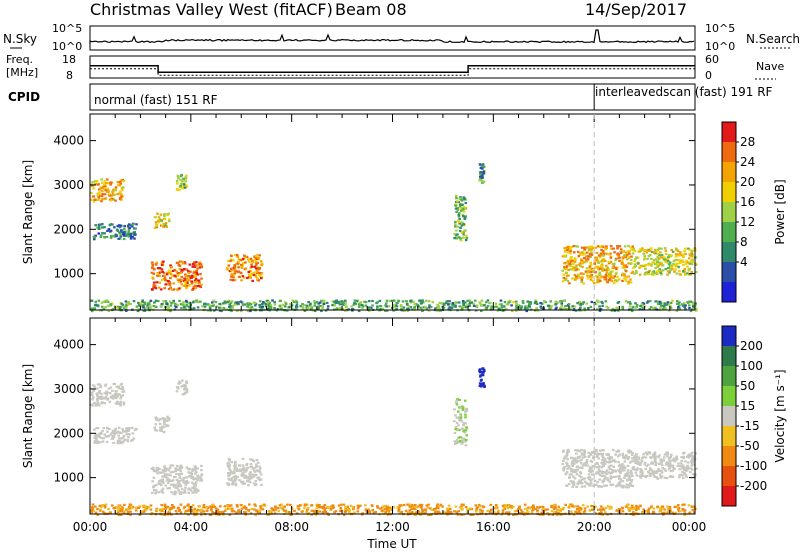  Describe the element at coordinates (720, 46) in the screenshot. I see `nsearch-tick-bottom: 10^0` at that location.